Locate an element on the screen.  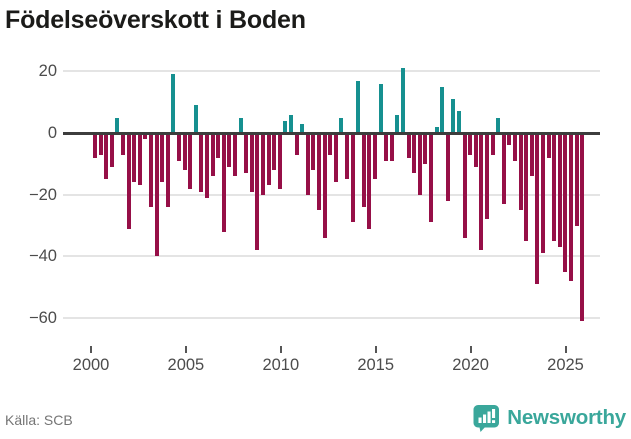
x-axis-tick-label: 2010 is located at coordinates (281, 365).